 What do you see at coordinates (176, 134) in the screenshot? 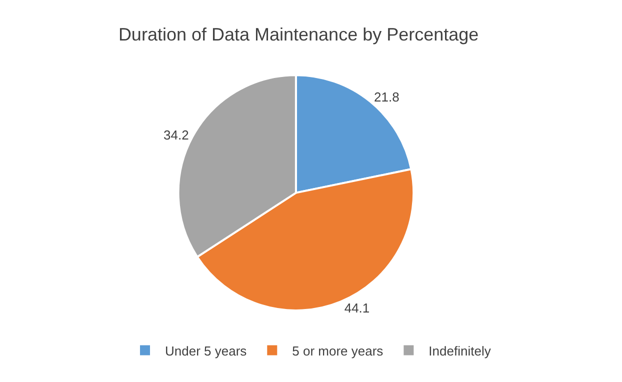
I see `data-label: 34.2` at bounding box center [176, 134].